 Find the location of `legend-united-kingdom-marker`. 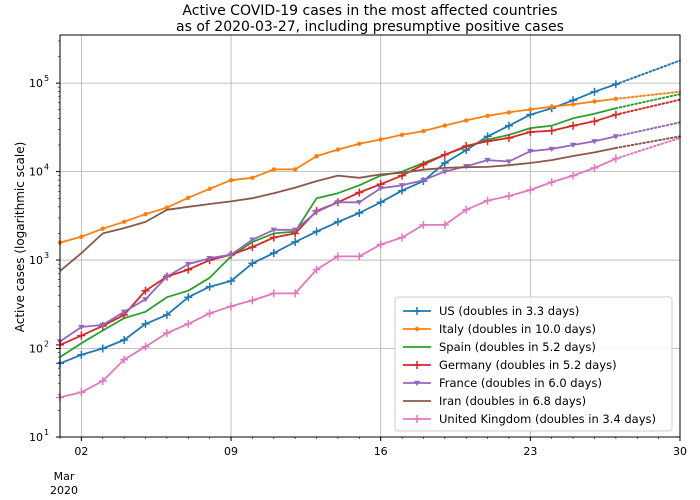

legend-united-kingdom-marker is located at coordinates (417, 419).